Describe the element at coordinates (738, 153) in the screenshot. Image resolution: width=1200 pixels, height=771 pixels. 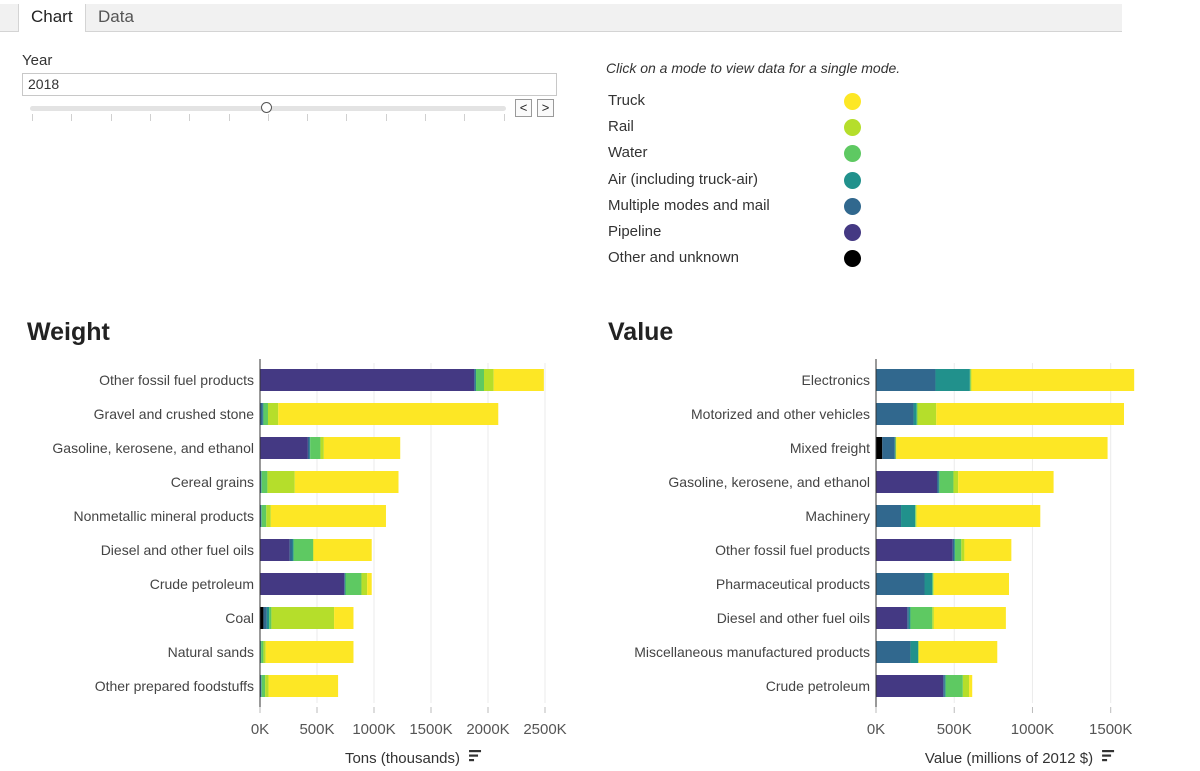
I see `legend-item: Water` at that location.